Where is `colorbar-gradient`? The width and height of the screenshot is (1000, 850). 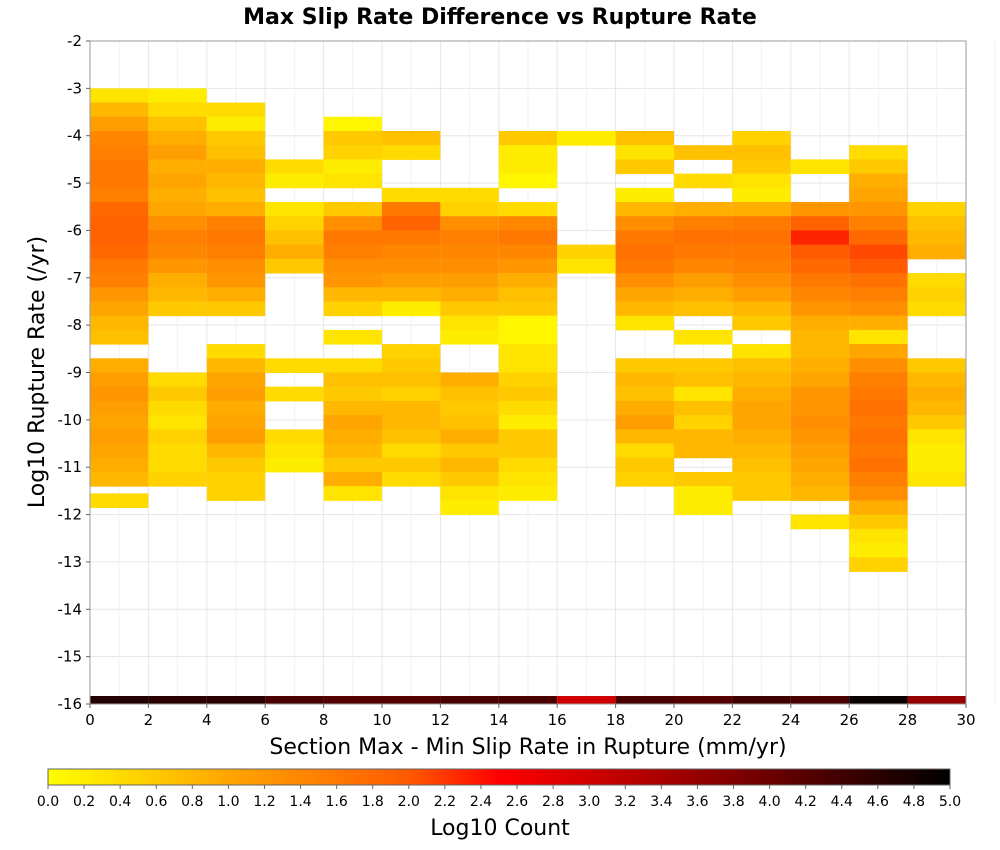 colorbar-gradient is located at coordinates (499, 777).